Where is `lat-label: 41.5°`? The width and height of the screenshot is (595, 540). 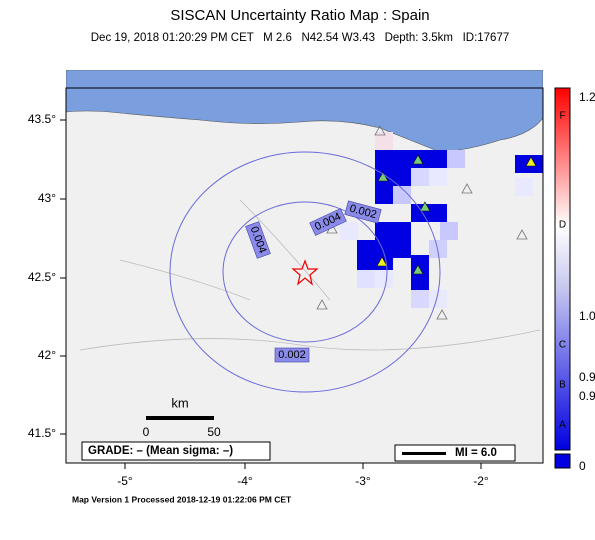 lat-label: 41.5° is located at coordinates (42, 433).